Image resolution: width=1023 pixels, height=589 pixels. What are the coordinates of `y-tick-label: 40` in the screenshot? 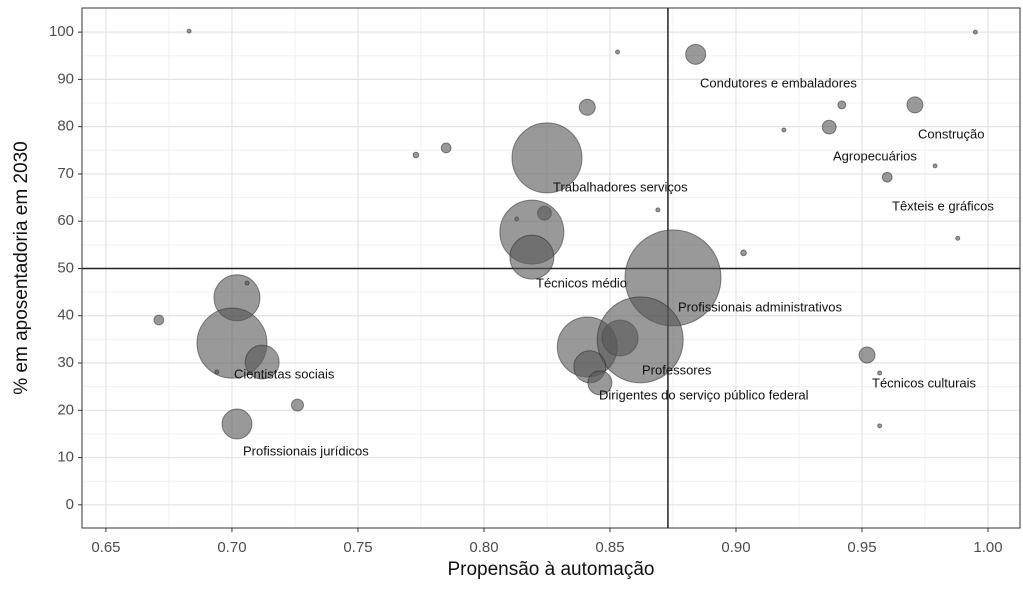 It's located at (65, 315).